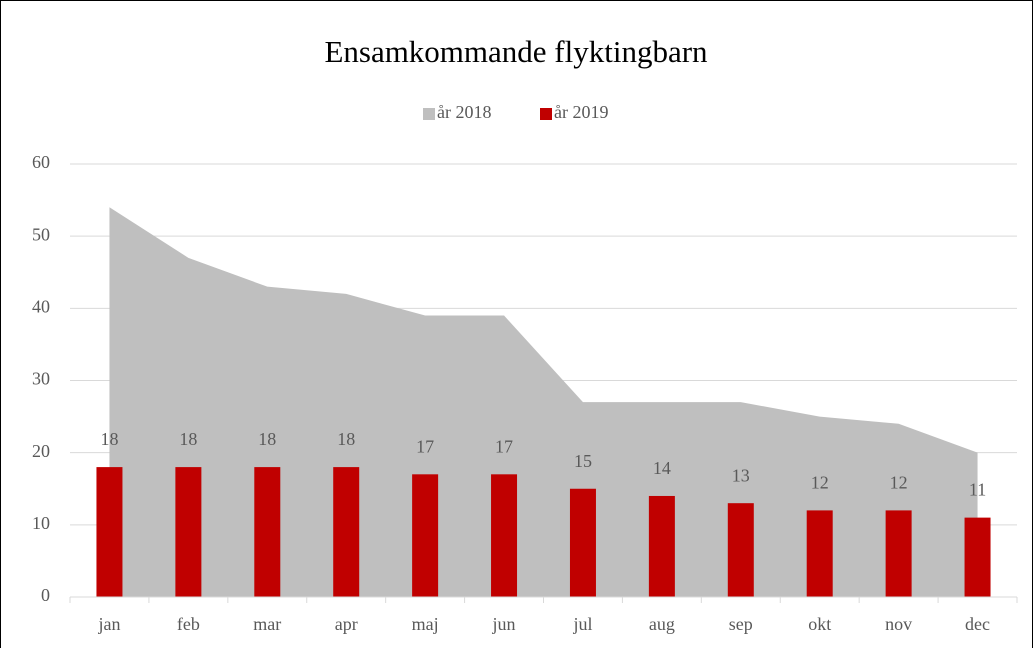 This screenshot has width=1033, height=648. Describe the element at coordinates (45, 595) in the screenshot. I see `y-tick-label: 0` at that location.